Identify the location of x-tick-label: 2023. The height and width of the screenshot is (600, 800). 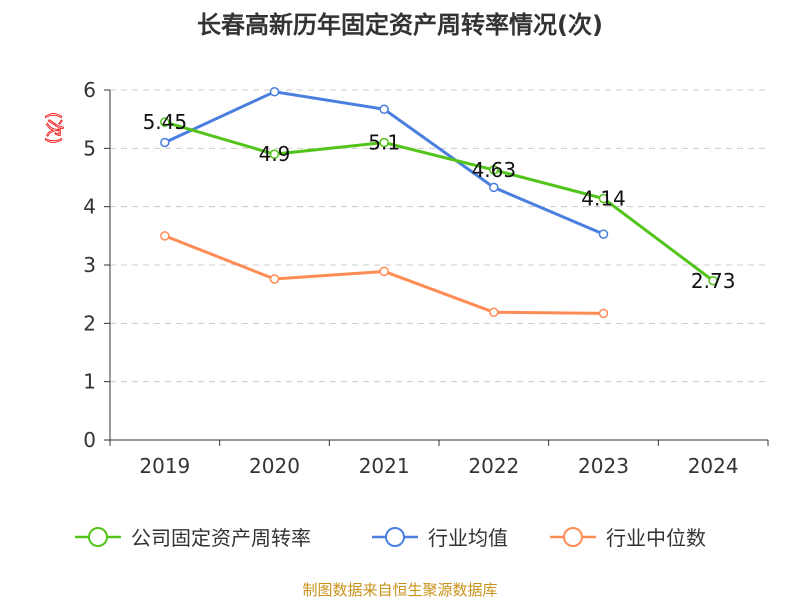
(603, 466).